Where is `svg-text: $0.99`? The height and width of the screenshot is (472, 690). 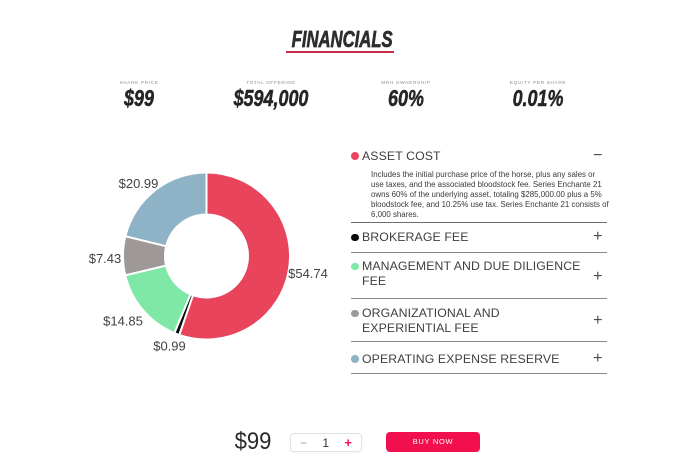 svg-text: $0.99 is located at coordinates (169, 346).